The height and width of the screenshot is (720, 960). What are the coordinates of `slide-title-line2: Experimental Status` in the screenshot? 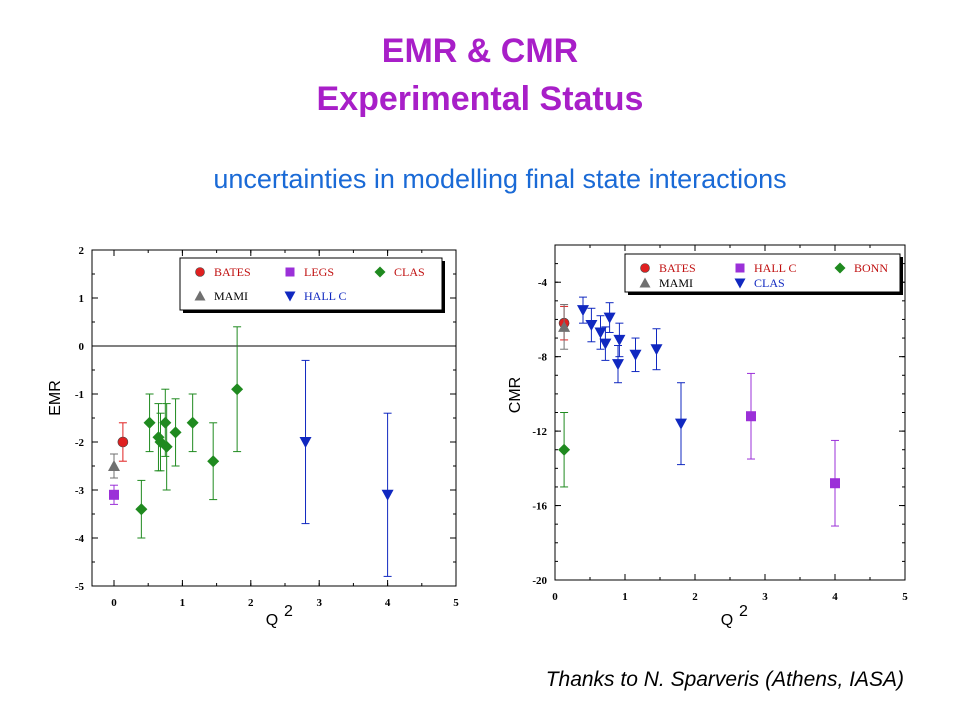 It's located at (480, 99).